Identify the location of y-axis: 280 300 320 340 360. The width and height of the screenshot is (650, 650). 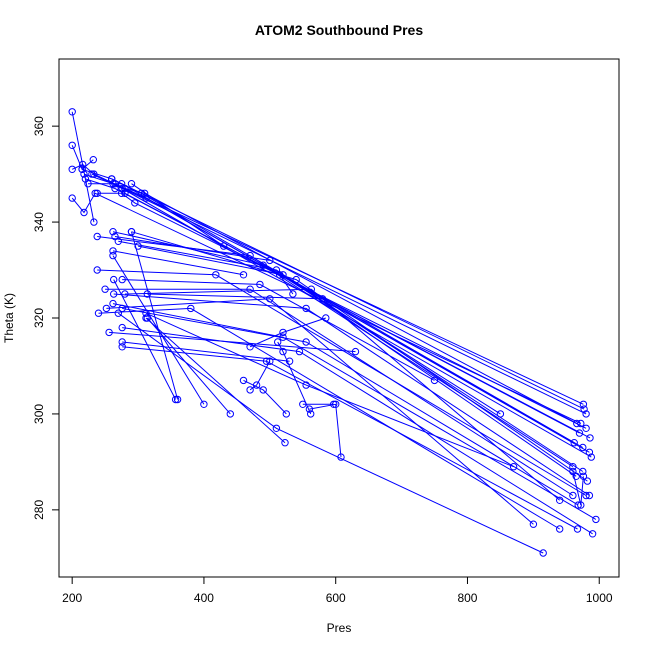
(46, 318).